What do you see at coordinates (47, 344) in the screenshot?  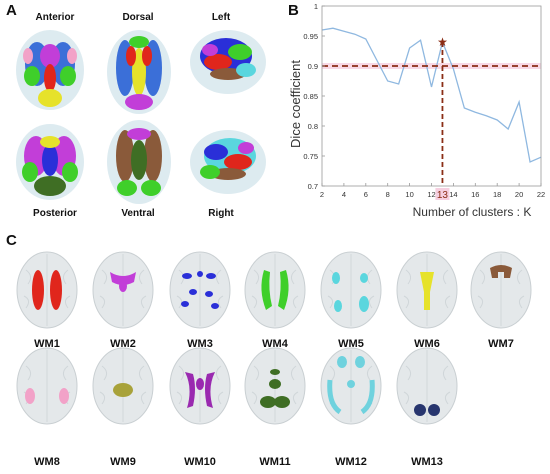 I see `tract-label-wm1: WM1` at bounding box center [47, 344].